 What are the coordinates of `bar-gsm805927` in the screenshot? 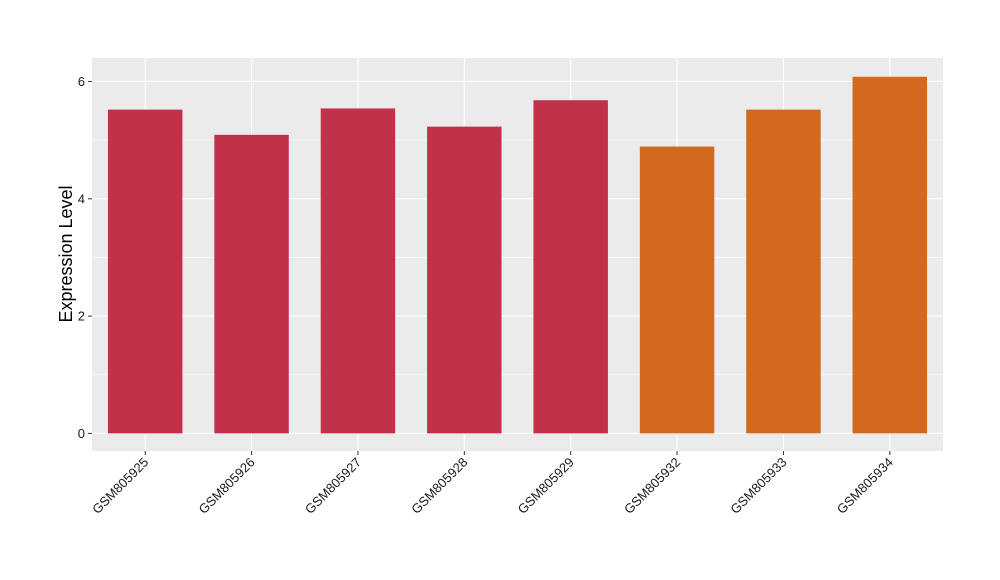 It's located at (358, 271).